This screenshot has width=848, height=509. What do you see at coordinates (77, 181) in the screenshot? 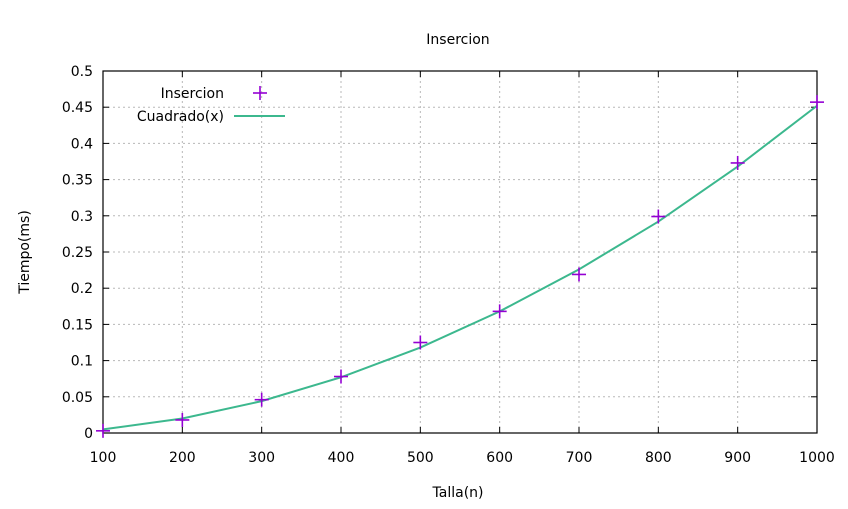
I see `y-tick-label: 0.35` at bounding box center [77, 181].